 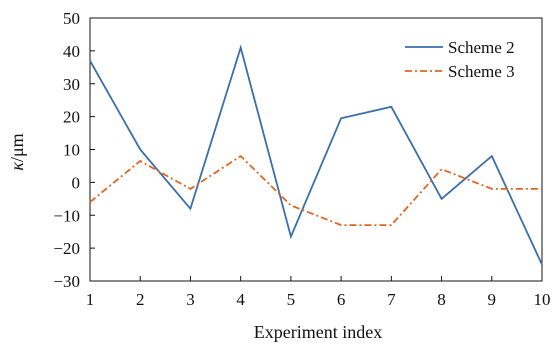 I want to click on x-tick-label: 3, so click(x=190, y=299).